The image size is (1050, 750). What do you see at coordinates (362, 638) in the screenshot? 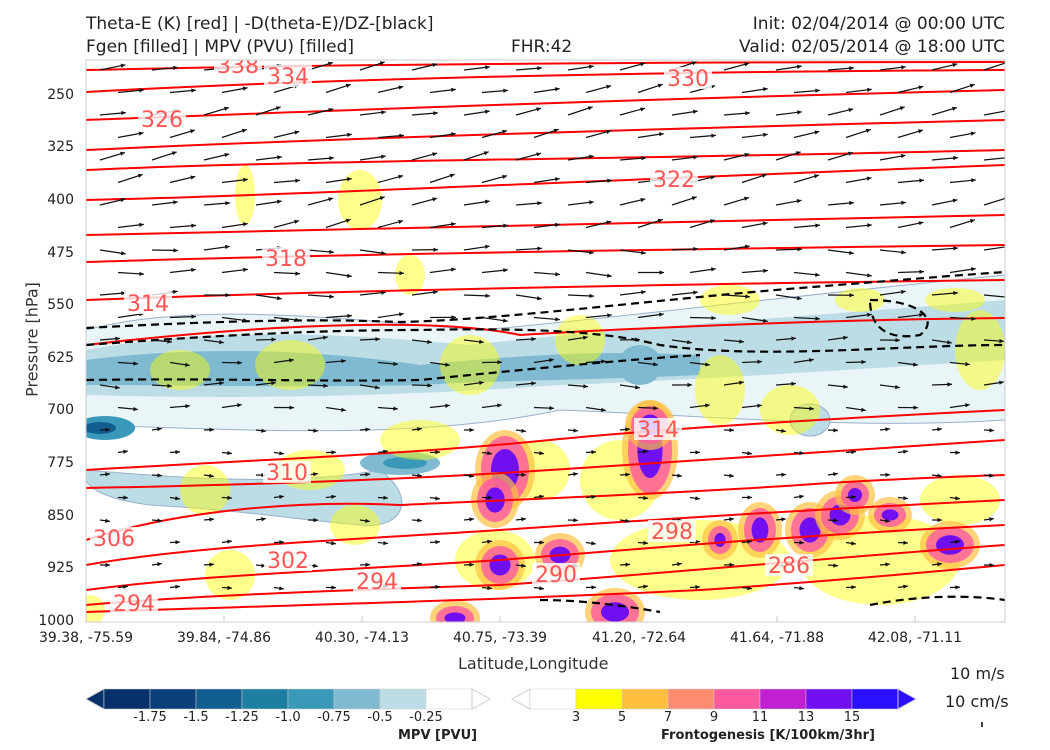
I see `x-tick-label: 40.30, -74.13` at bounding box center [362, 638].